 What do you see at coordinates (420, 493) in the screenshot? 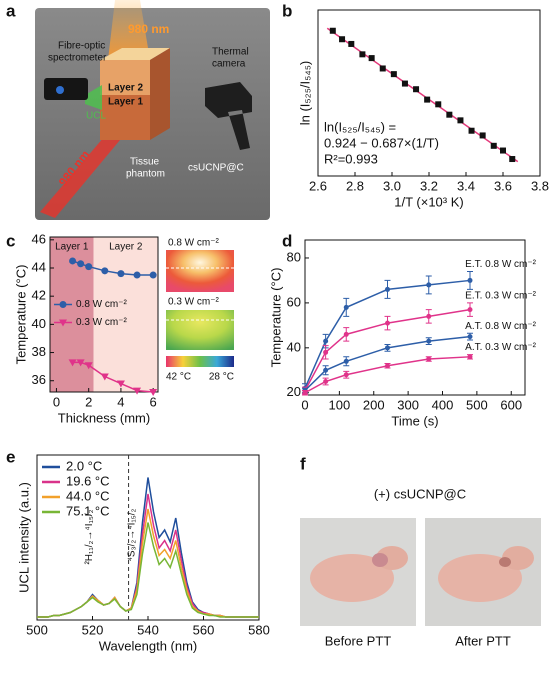
I see `photo-title: (+) csUCNP@C` at bounding box center [420, 493].